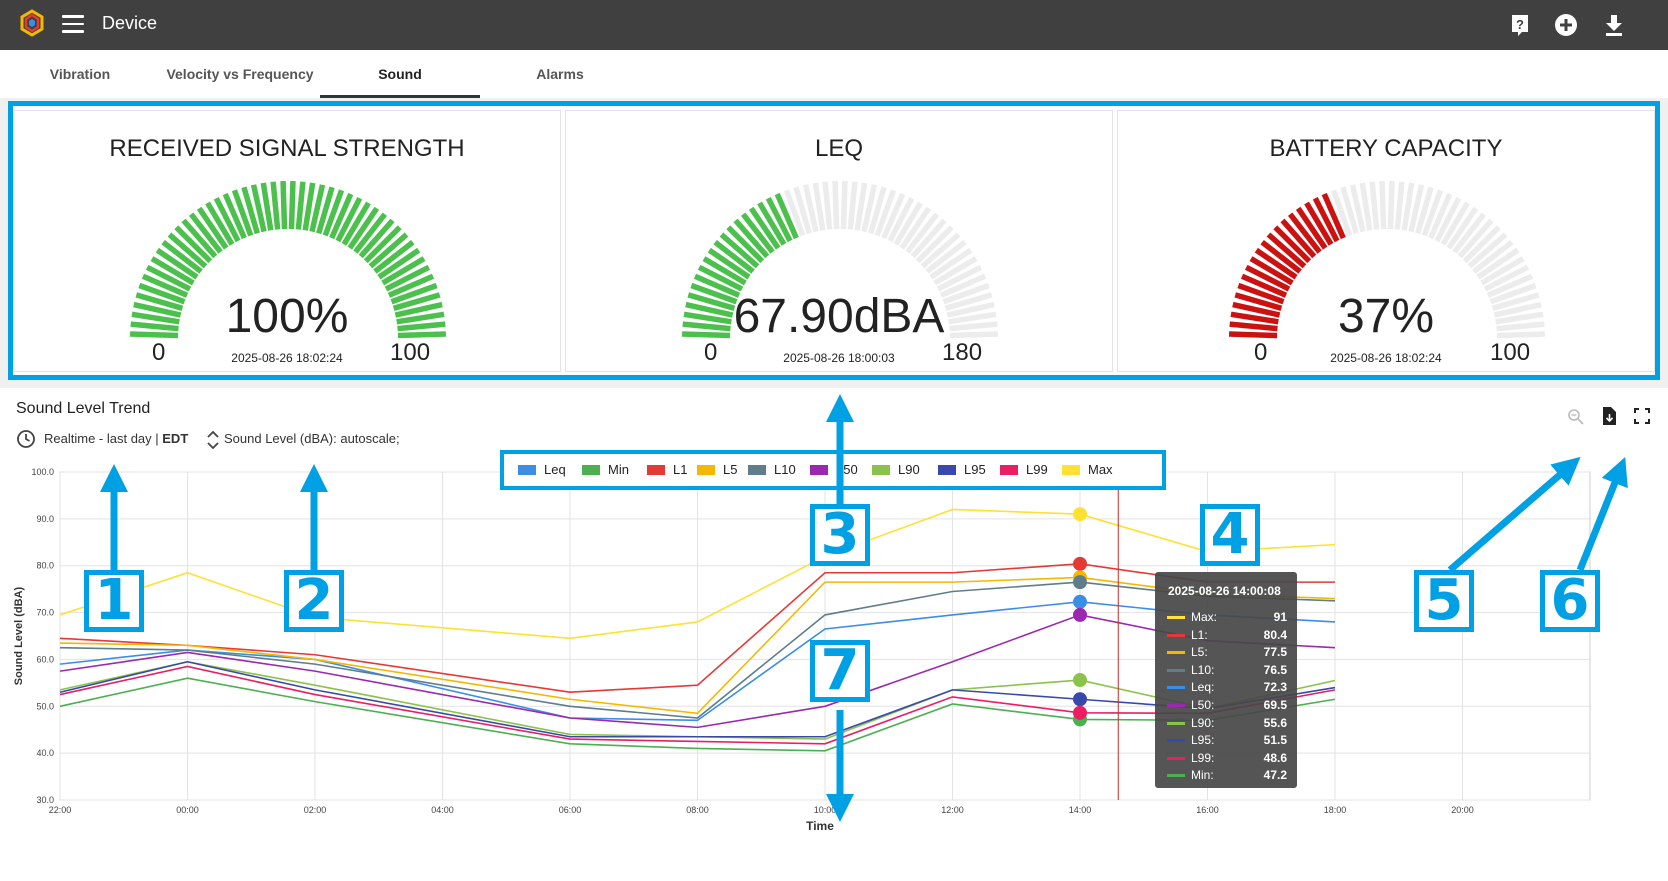  I want to click on gauge-max-label: 100, so click(410, 352).